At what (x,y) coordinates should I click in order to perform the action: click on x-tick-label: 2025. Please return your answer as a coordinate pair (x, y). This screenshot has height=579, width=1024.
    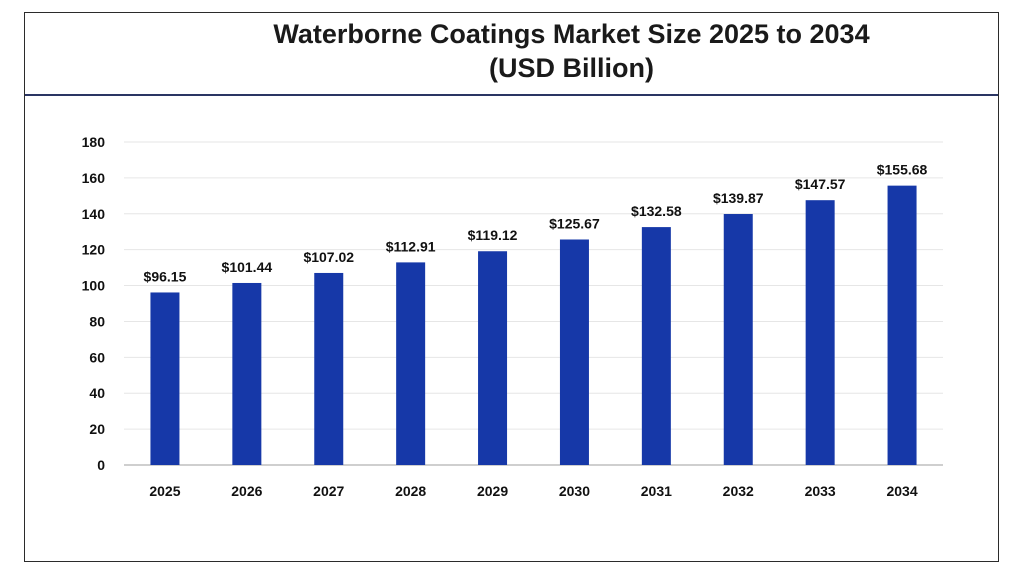
    Looking at the image, I should click on (164, 491).